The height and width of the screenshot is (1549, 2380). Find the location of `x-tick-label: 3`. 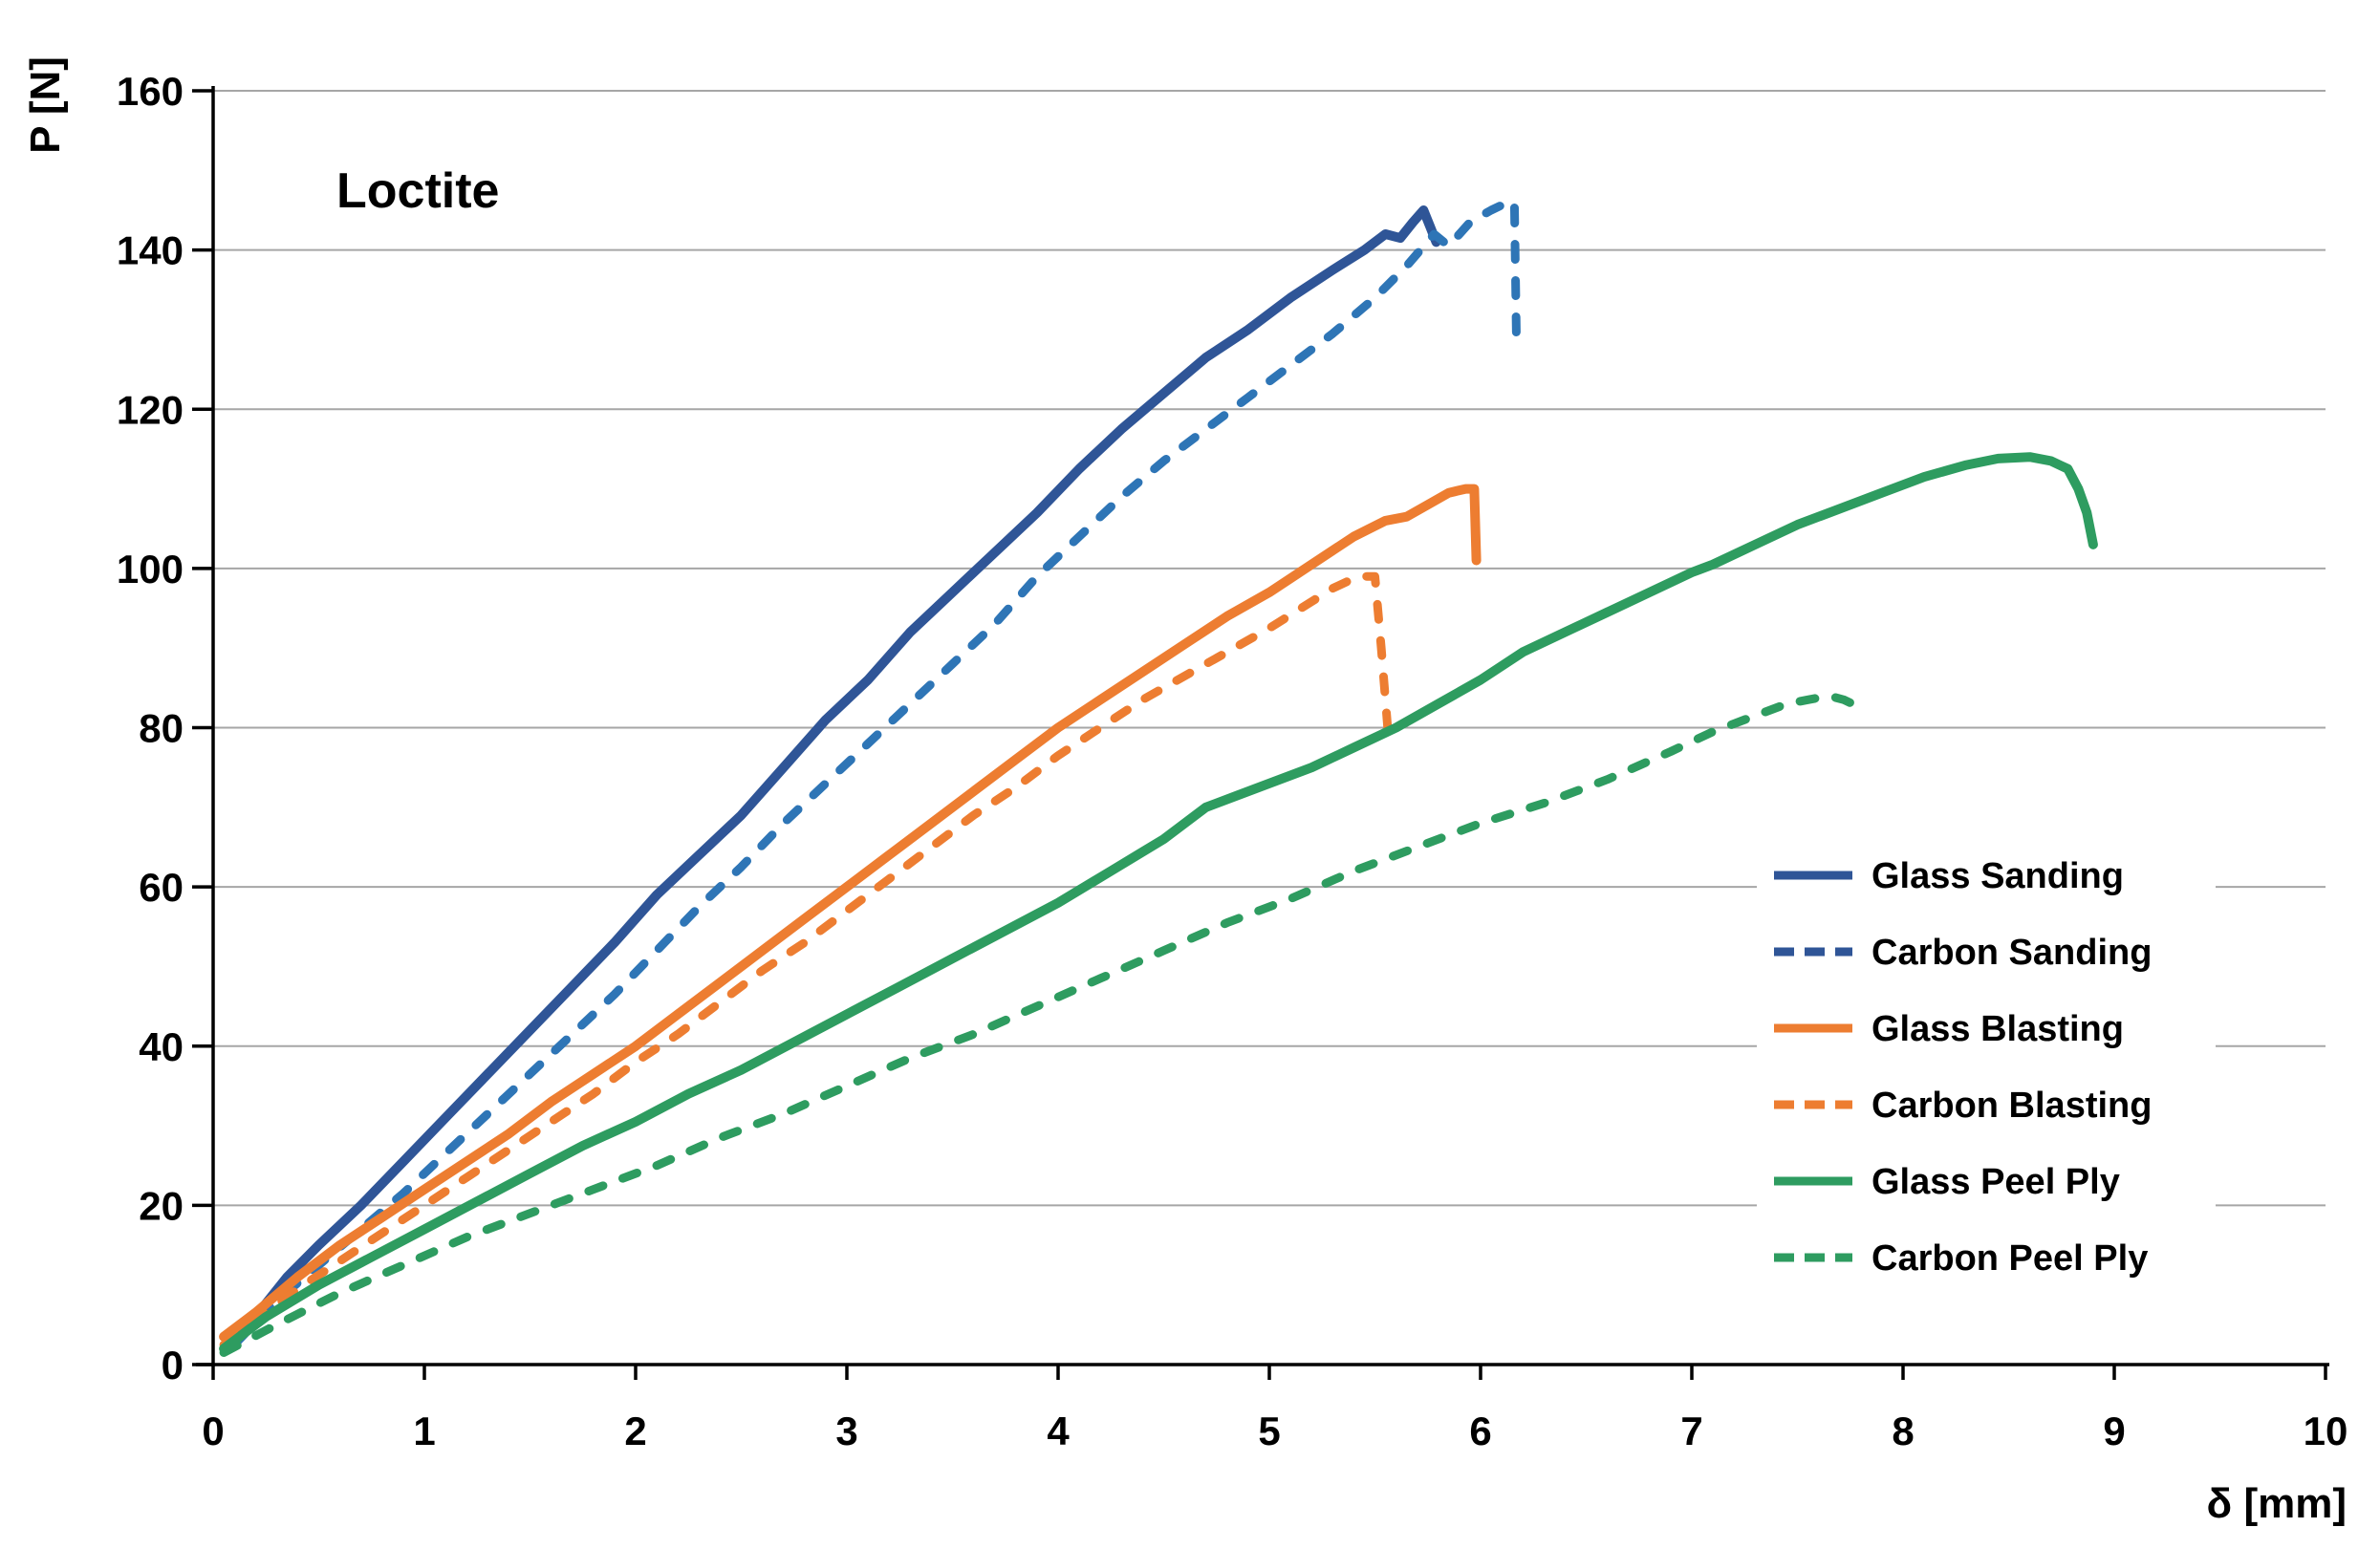

x-tick-label: 3 is located at coordinates (846, 1431).